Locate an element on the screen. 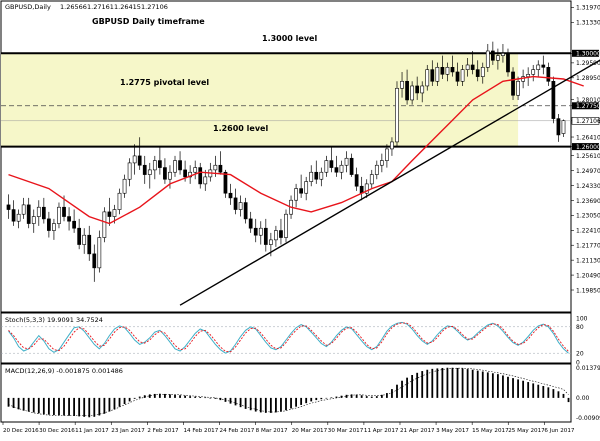 This screenshot has width=600, height=441. price-axis-label: 1.24970 is located at coordinates (588, 171).